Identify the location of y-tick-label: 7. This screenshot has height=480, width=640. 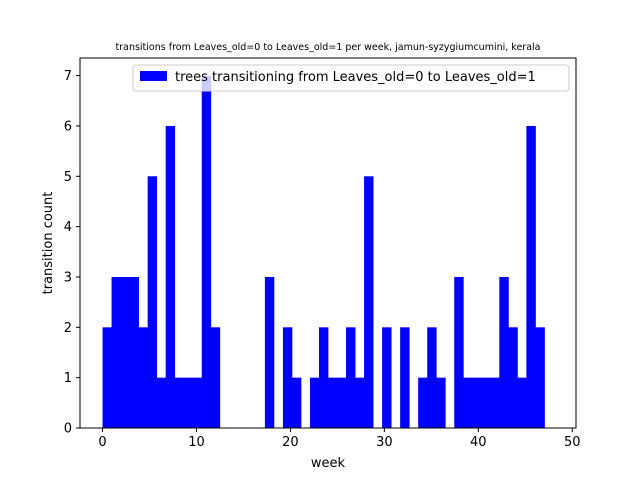
(68, 76).